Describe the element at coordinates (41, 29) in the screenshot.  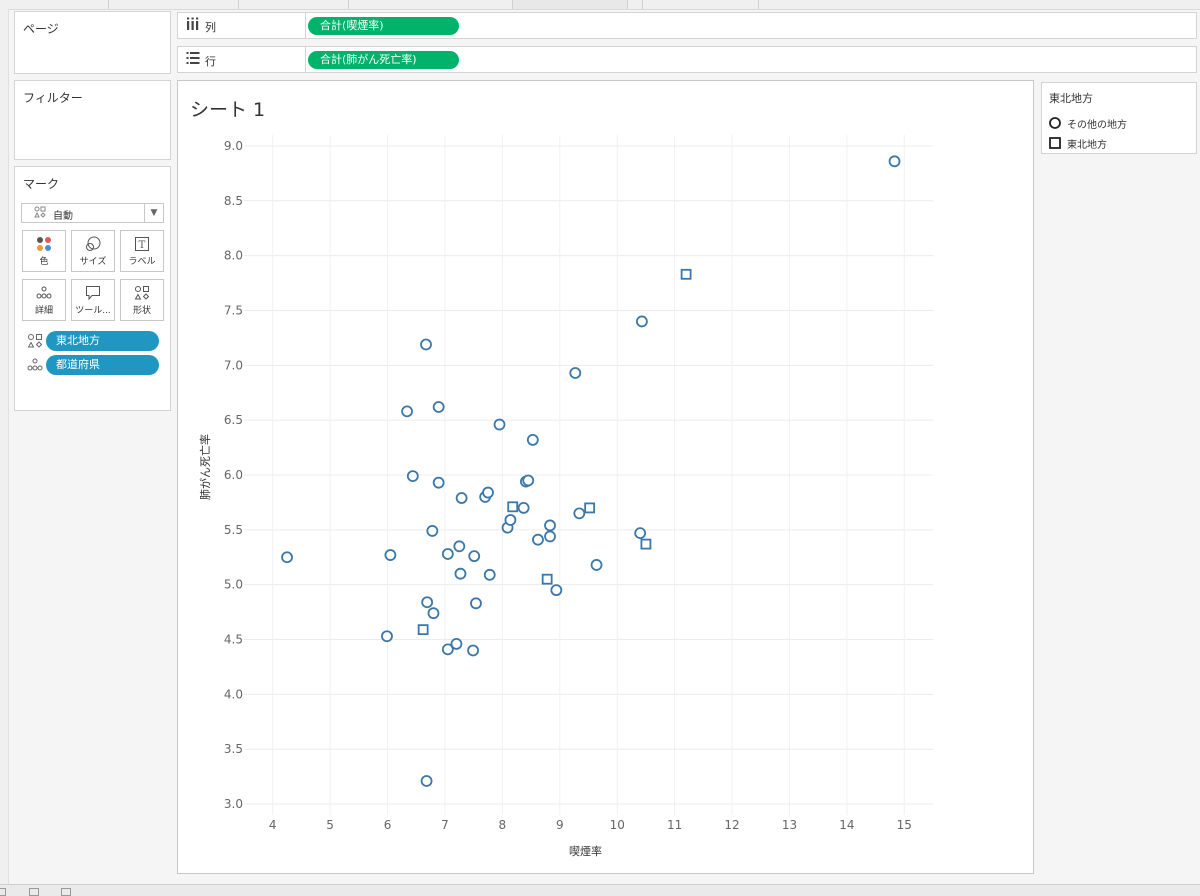
I see `pages-title: ページ` at that location.